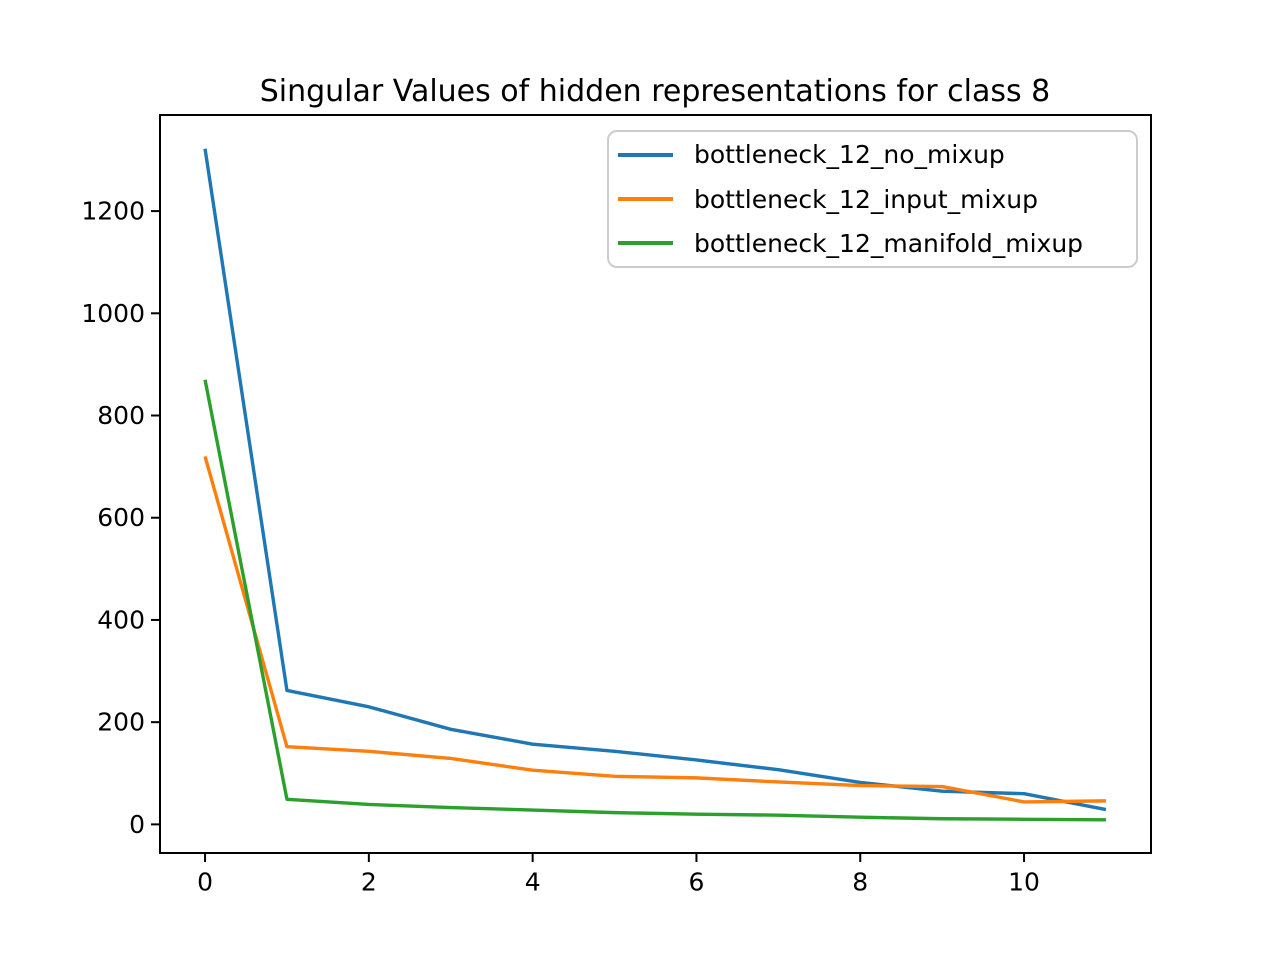 The width and height of the screenshot is (1280, 960). I want to click on legend-item: bottleneck_12_input_mixup, so click(872, 199).